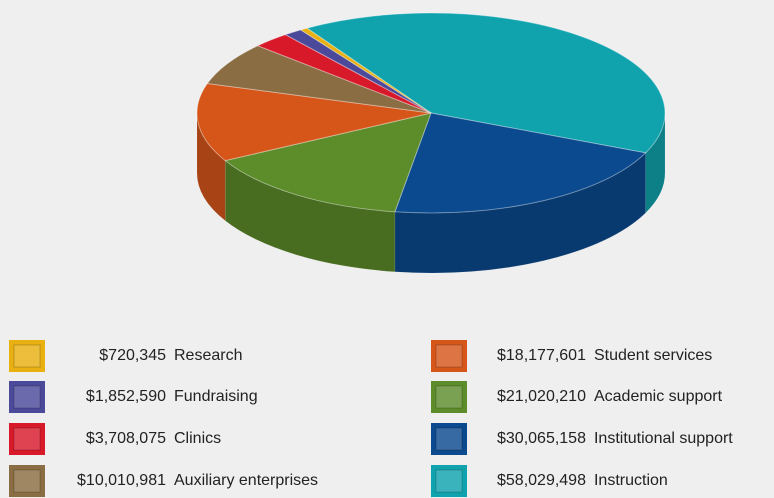 The width and height of the screenshot is (774, 498). I want to click on legend-value: $10,010,981, so click(121, 480).